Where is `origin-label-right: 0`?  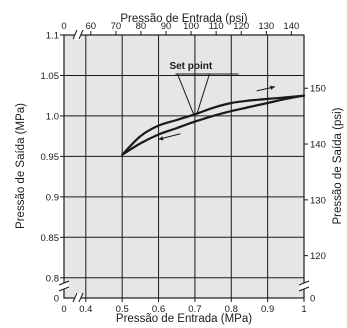 origin-label-right: 0 is located at coordinates (312, 299).